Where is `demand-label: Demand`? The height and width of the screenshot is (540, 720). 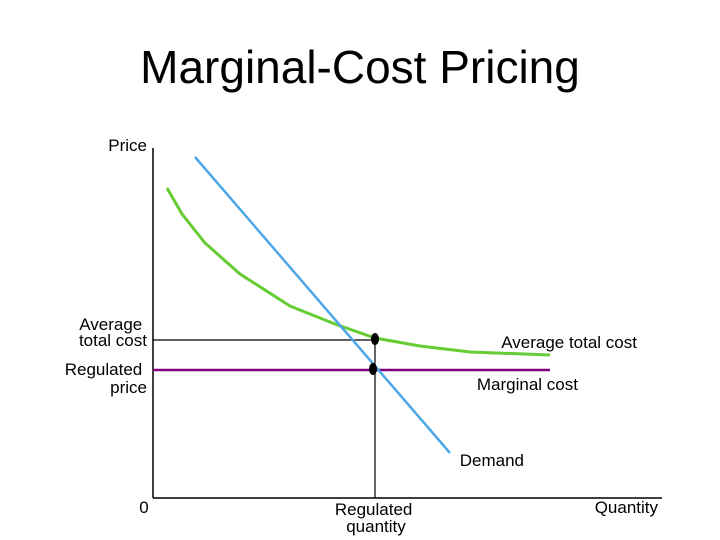
demand-label: Demand is located at coordinates (492, 460).